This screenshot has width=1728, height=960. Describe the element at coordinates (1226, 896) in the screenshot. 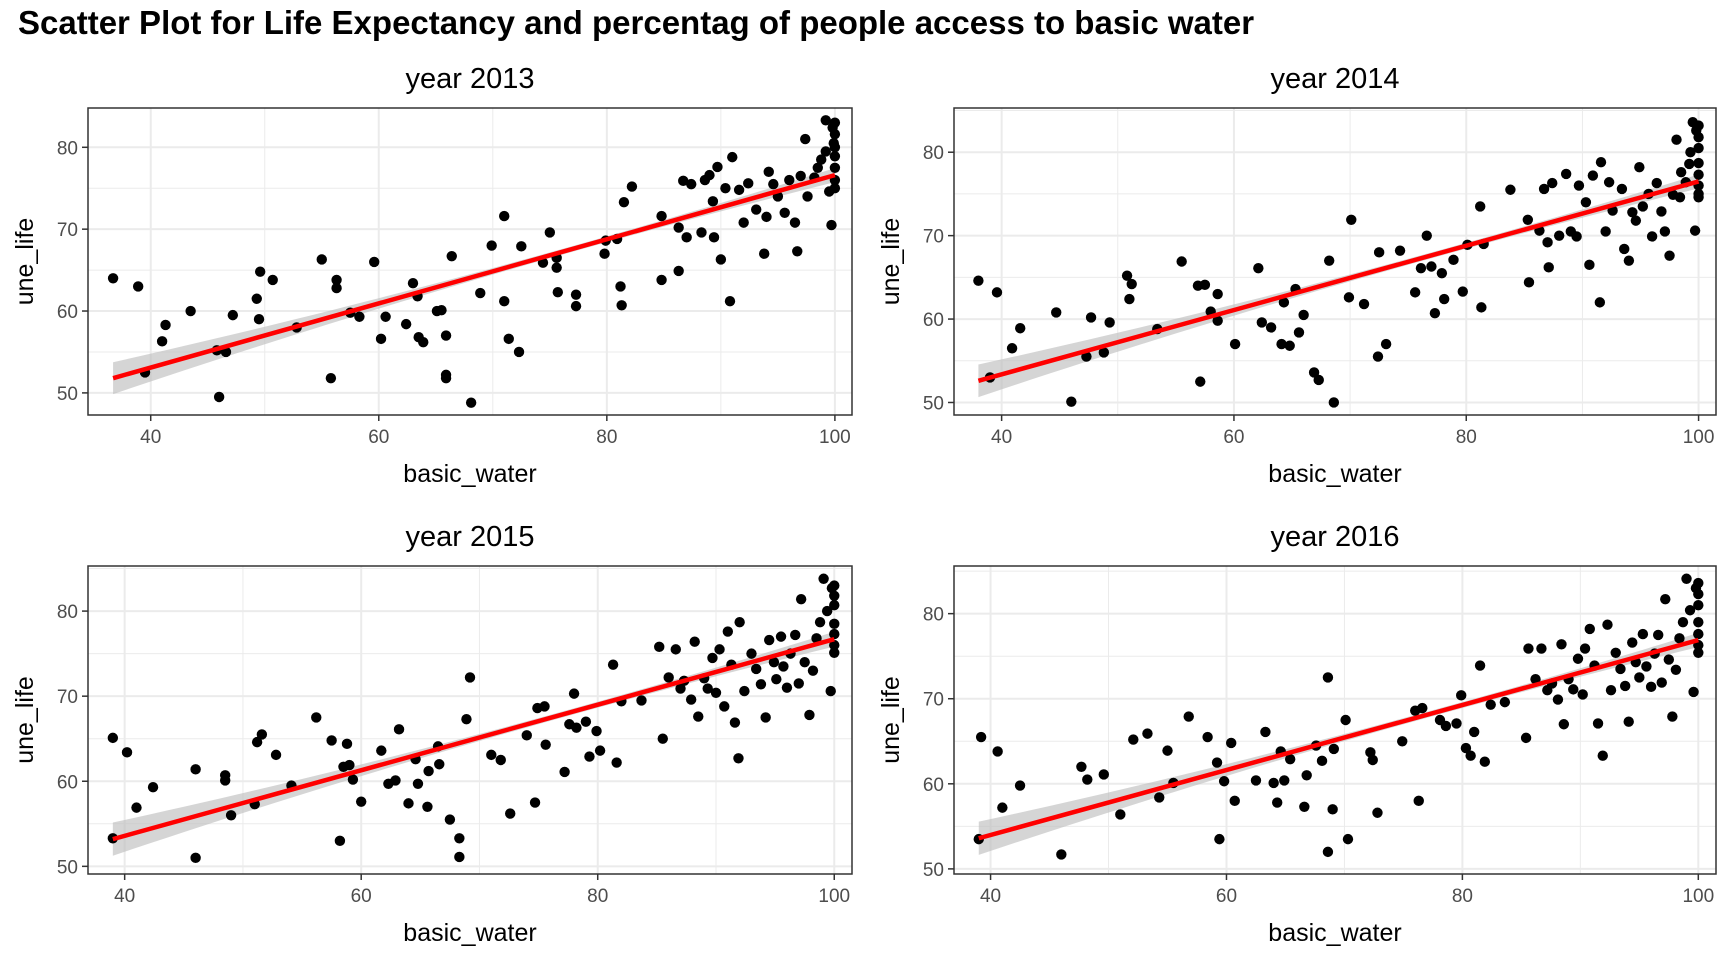

I see `x-tick-label: 60` at that location.